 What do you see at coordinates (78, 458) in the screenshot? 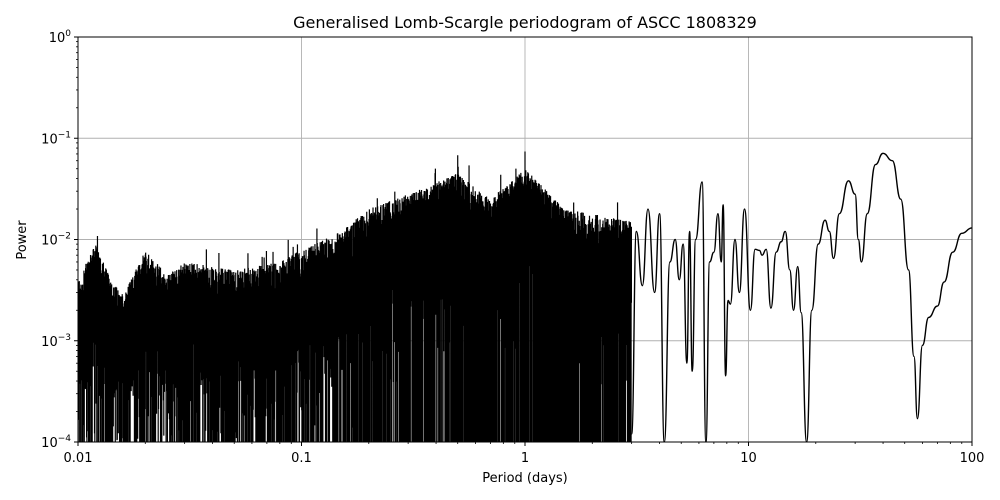
I see `x-tick-label: 0.01` at bounding box center [78, 458].